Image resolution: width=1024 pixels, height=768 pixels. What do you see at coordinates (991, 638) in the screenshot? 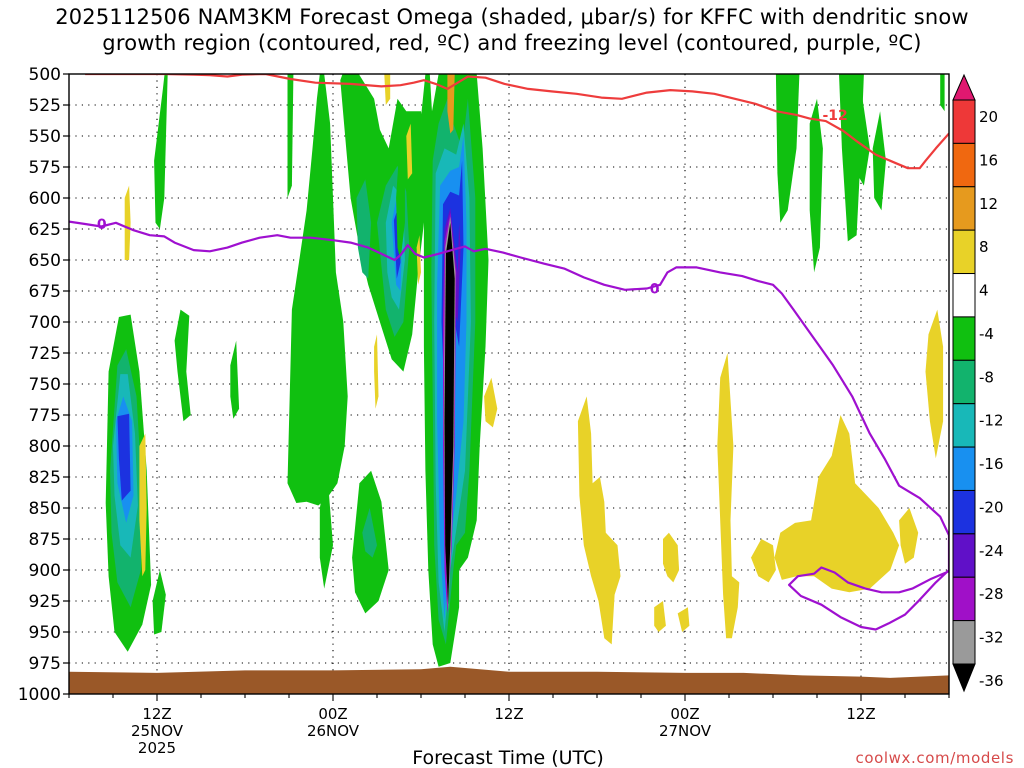
I see `colorbar-label: -32` at bounding box center [991, 638].